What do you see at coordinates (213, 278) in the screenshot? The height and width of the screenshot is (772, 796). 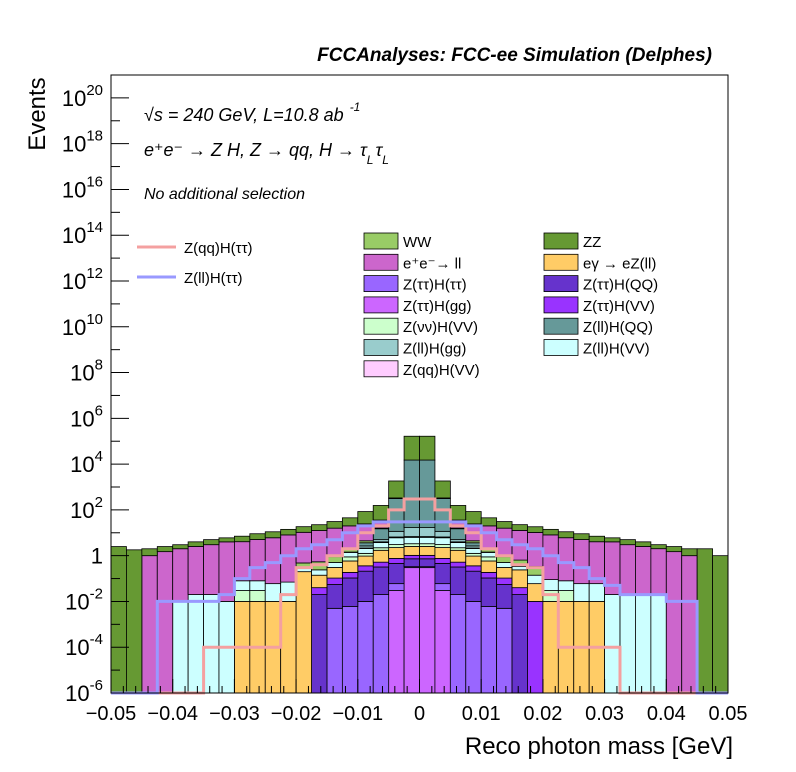 I see `legend-label: Z(ll)H(ττ)` at bounding box center [213, 278].